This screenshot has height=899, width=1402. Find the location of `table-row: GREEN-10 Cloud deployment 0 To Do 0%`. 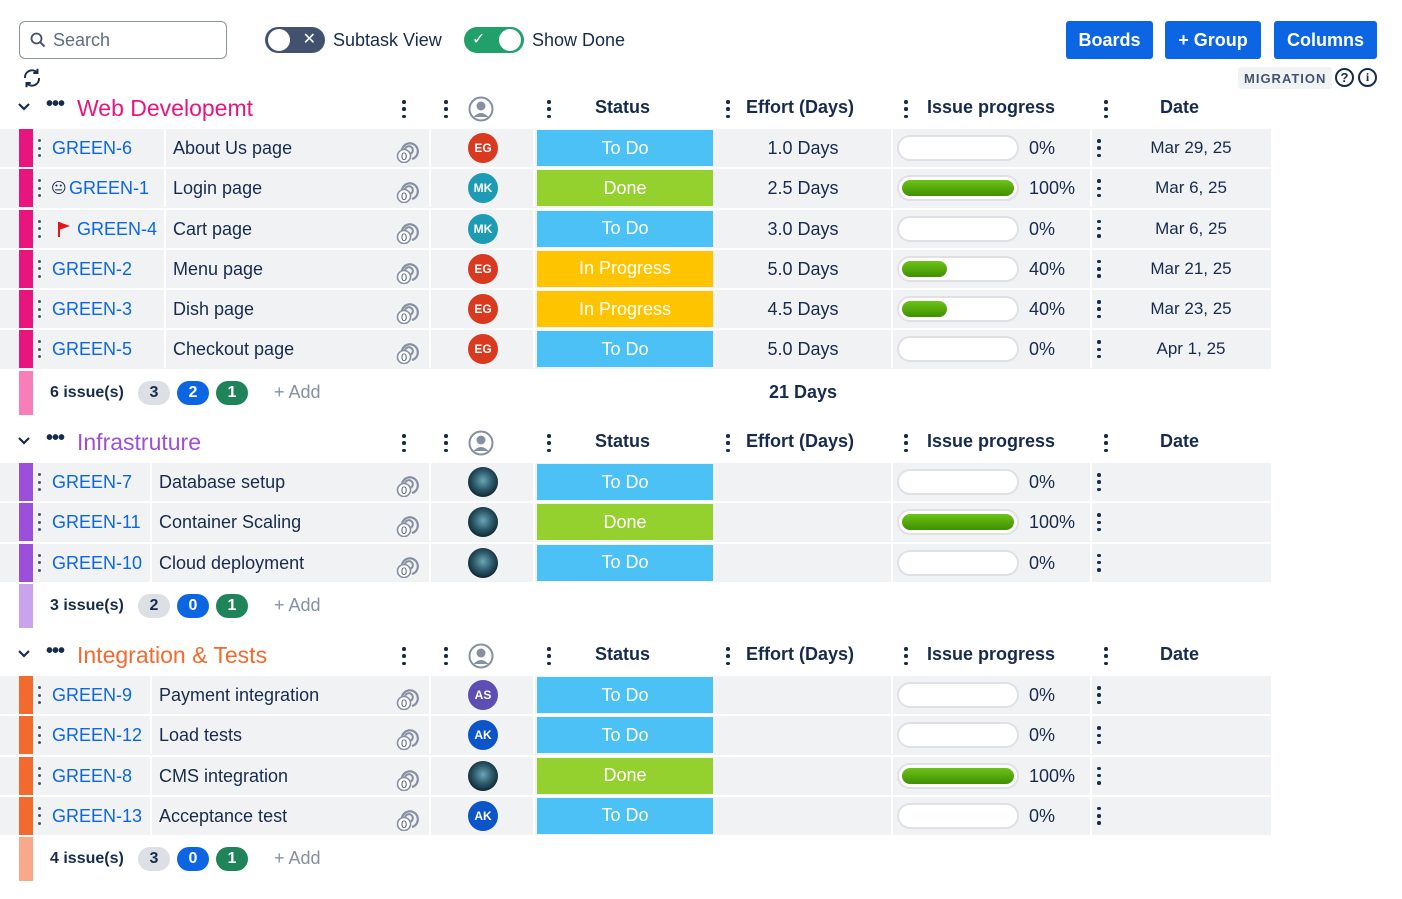

table-row: GREEN-10 Cloud deployment 0 To Do 0% is located at coordinates (635, 563).